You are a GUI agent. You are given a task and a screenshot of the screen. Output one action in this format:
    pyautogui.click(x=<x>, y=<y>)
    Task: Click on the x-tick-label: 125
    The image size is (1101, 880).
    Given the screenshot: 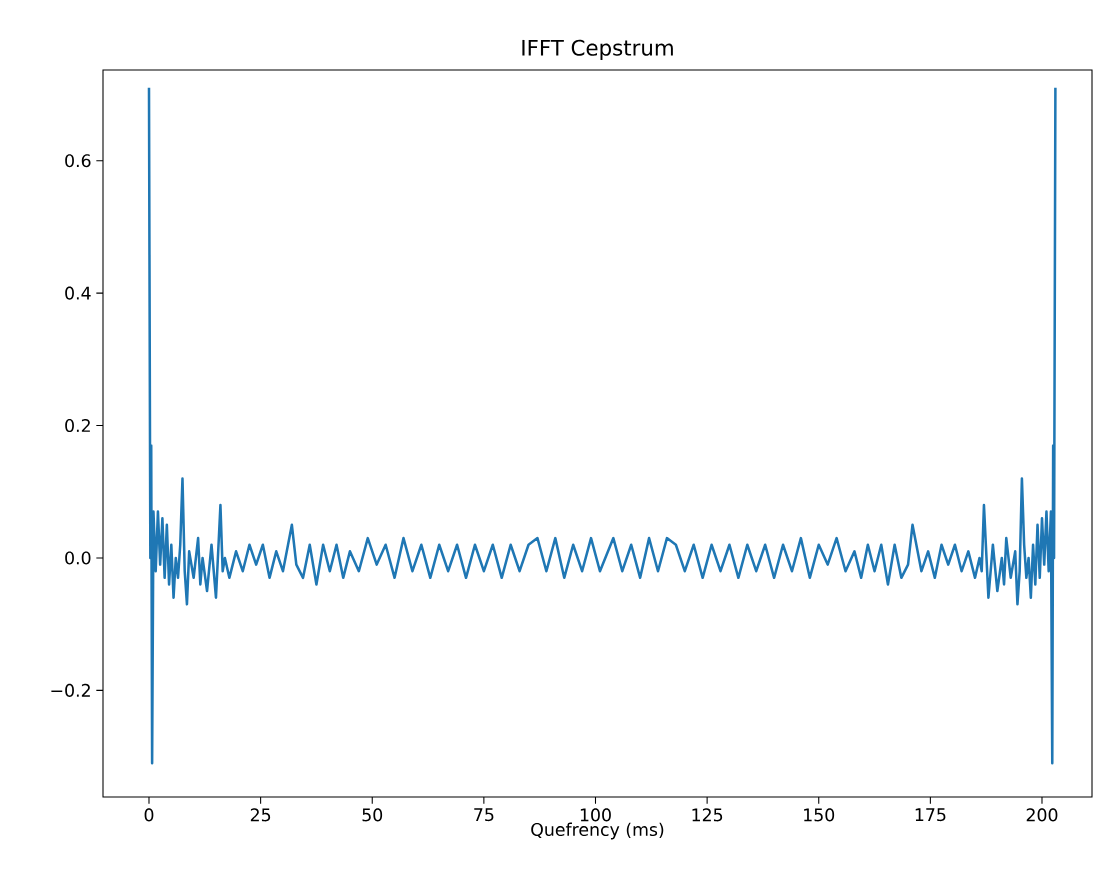 What is the action you would take?
    pyautogui.click(x=707, y=815)
    